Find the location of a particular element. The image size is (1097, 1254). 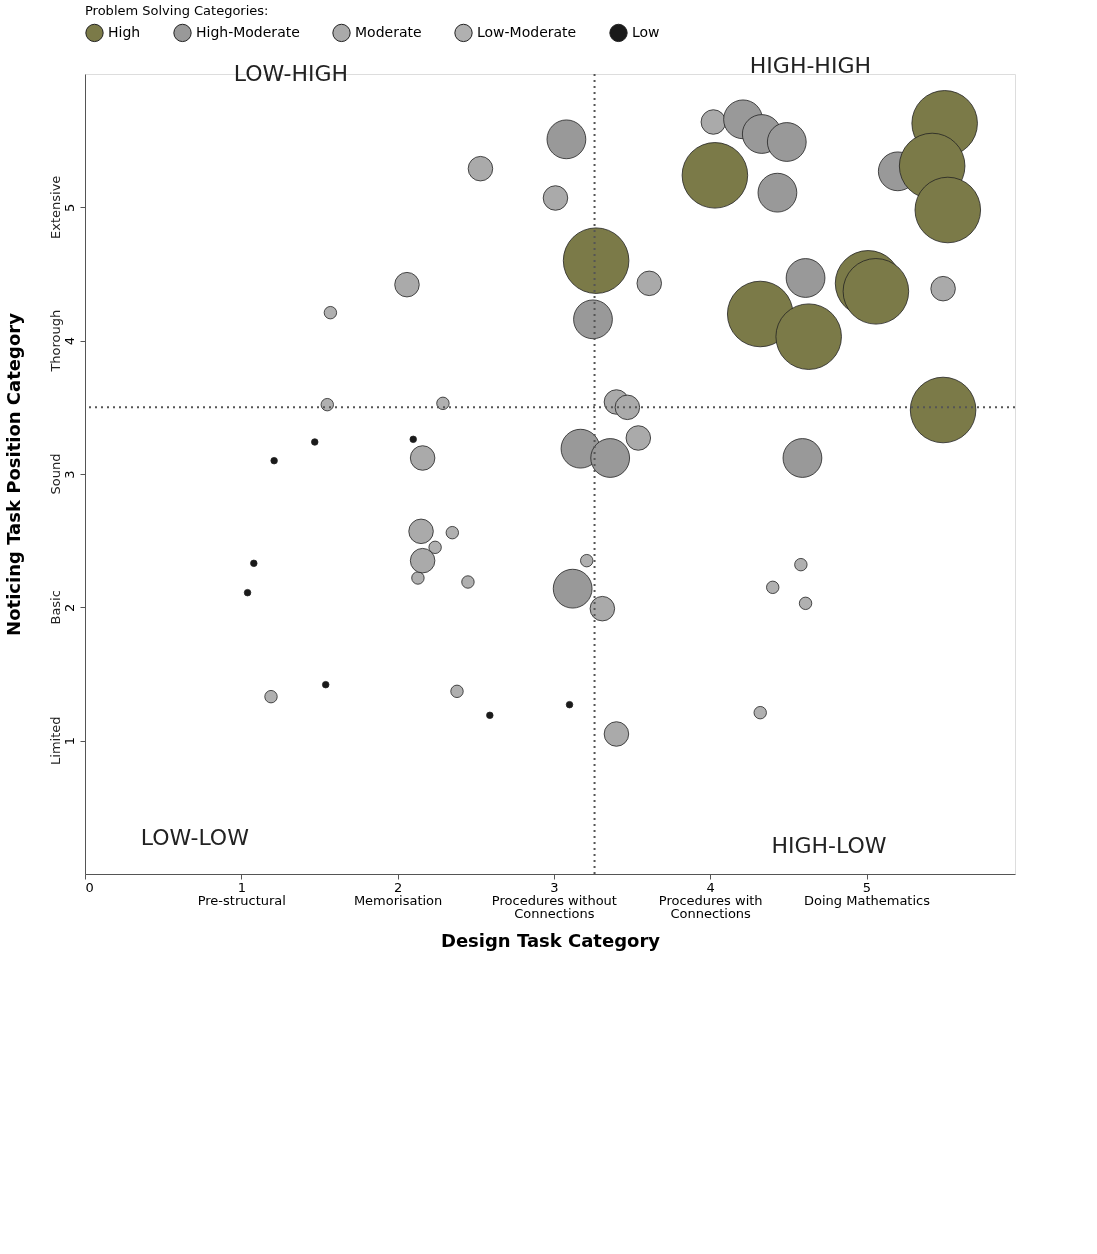

legend-label: Low is located at coordinates (646, 31).